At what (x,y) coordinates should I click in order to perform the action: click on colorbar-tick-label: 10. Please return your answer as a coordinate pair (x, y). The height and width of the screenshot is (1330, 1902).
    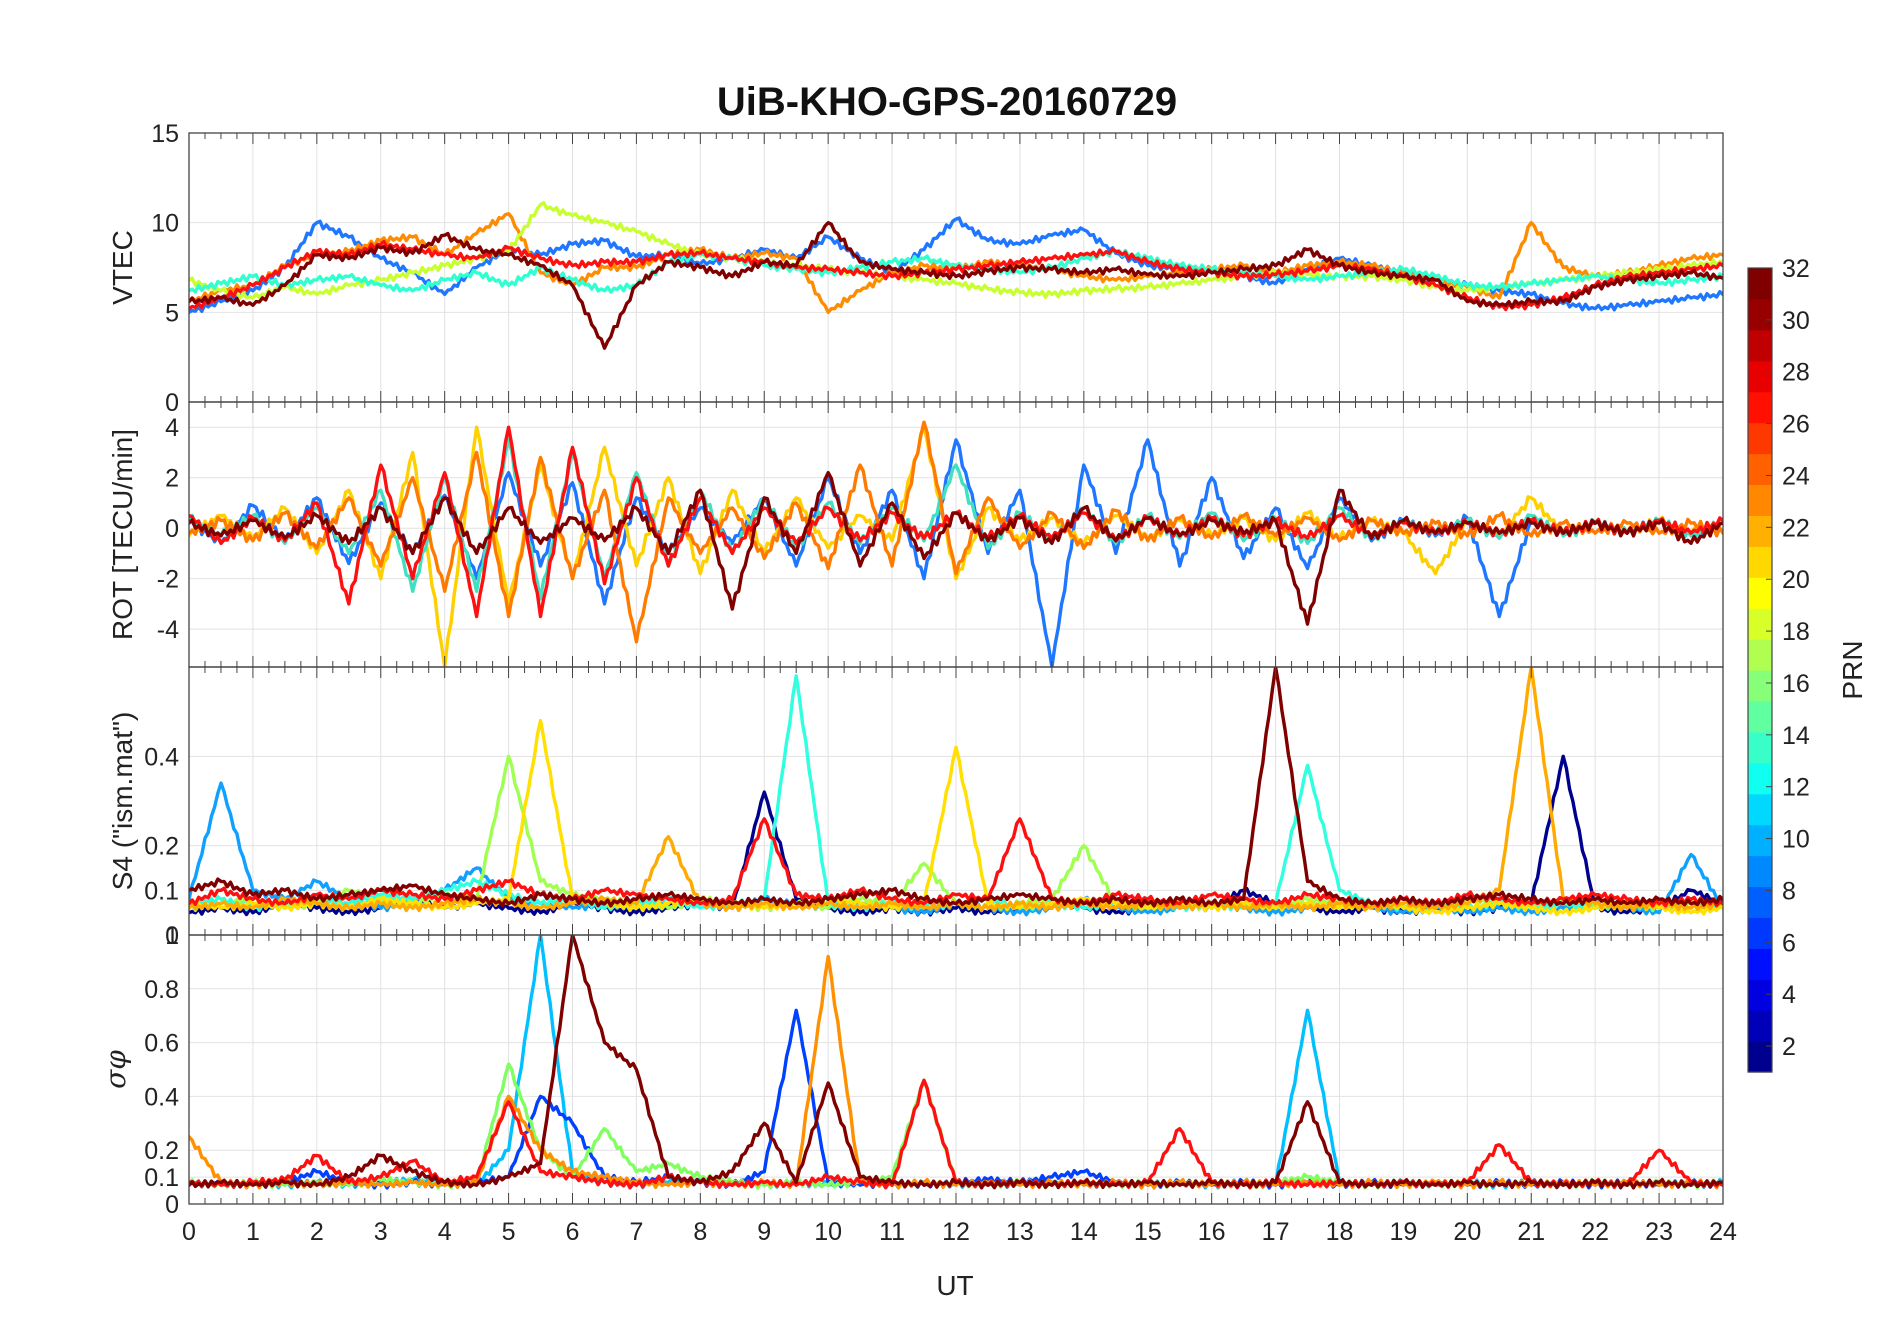
    Looking at the image, I should click on (1796, 840).